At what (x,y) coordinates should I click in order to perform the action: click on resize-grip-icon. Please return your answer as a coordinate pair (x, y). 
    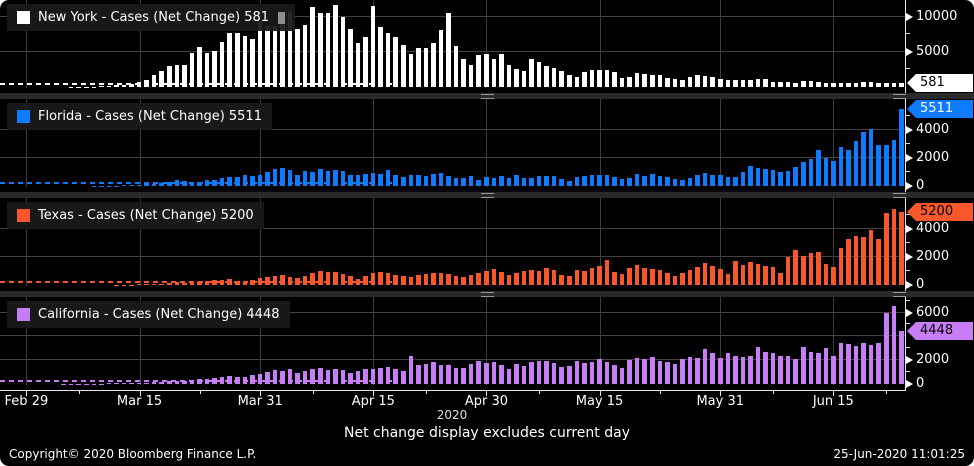
    Looking at the image, I should click on (899, 96).